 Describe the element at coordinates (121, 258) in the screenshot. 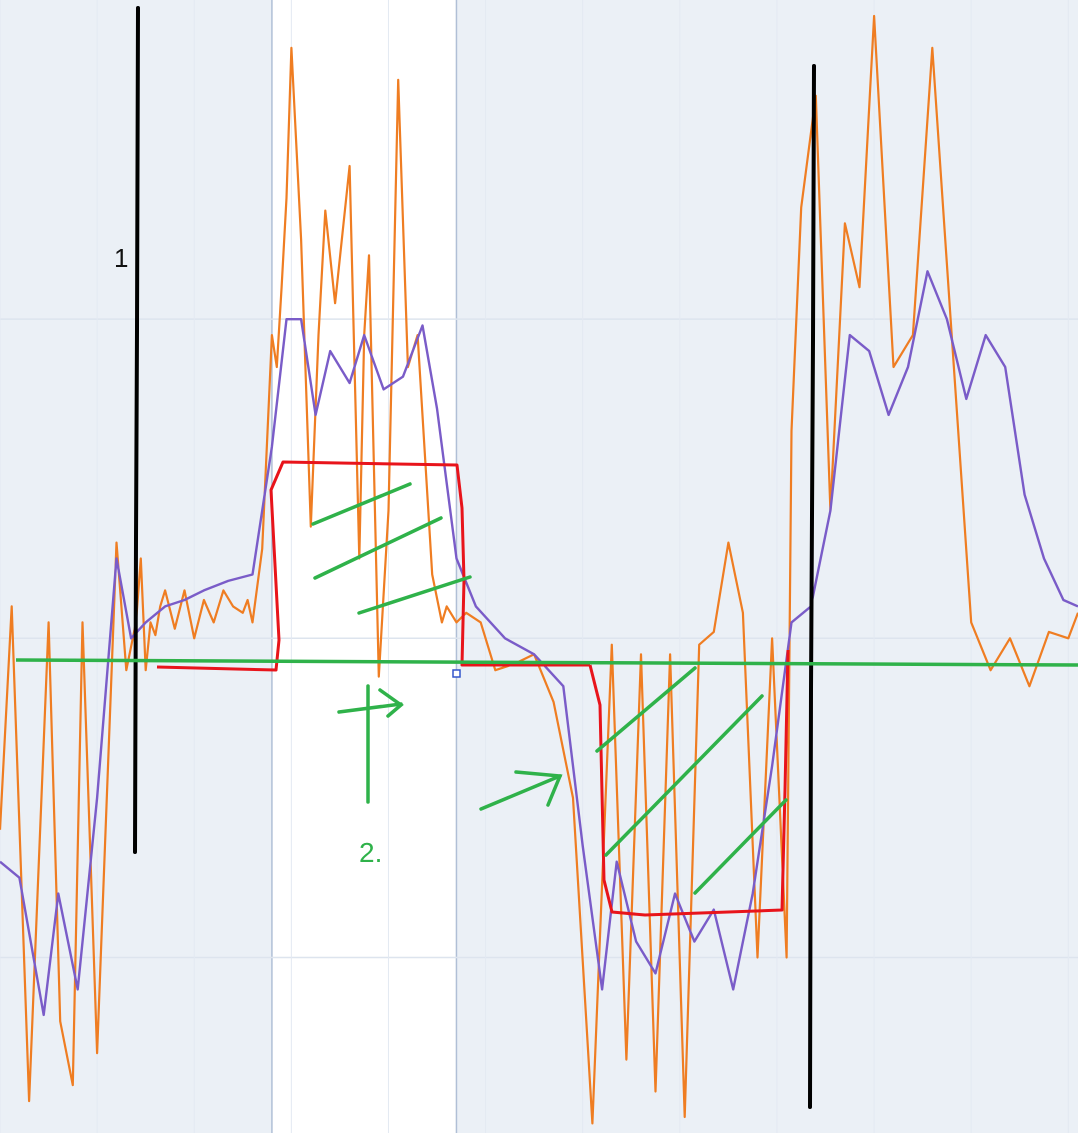

I see `annotation-label-one: 1` at that location.